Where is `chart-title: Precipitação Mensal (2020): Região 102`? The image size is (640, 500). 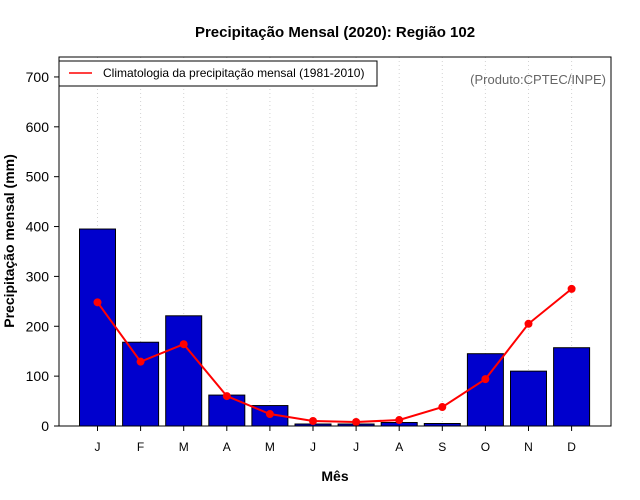
chart-title: Precipitação Mensal (2020): Região 102 is located at coordinates (335, 32).